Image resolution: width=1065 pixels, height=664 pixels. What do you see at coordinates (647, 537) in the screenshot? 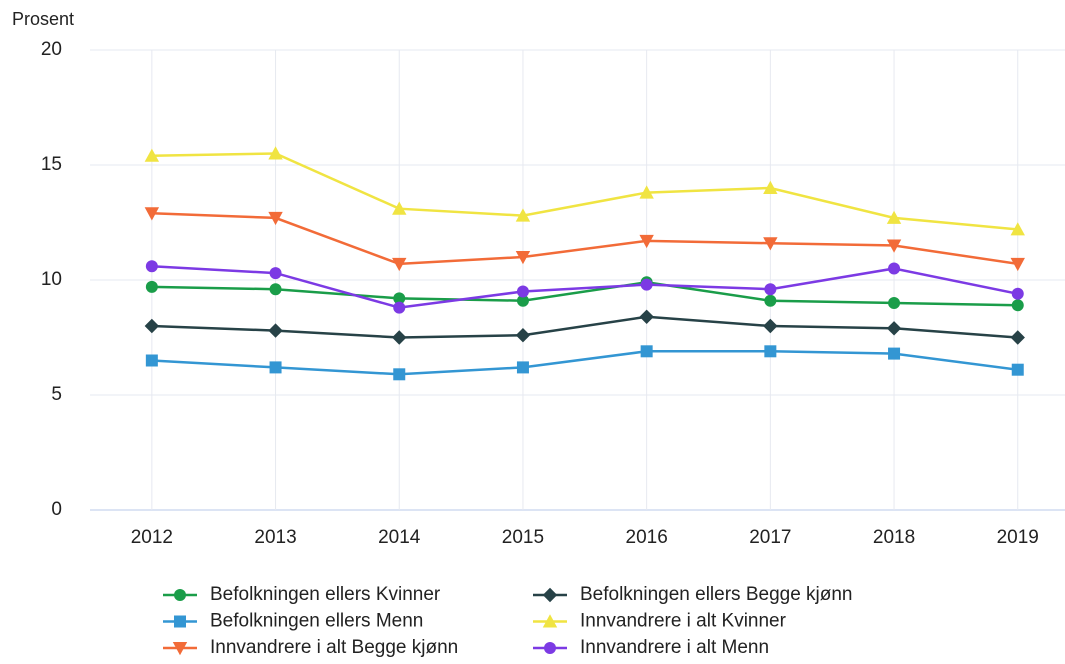
I see `x-tick-label: 2016` at bounding box center [647, 537].